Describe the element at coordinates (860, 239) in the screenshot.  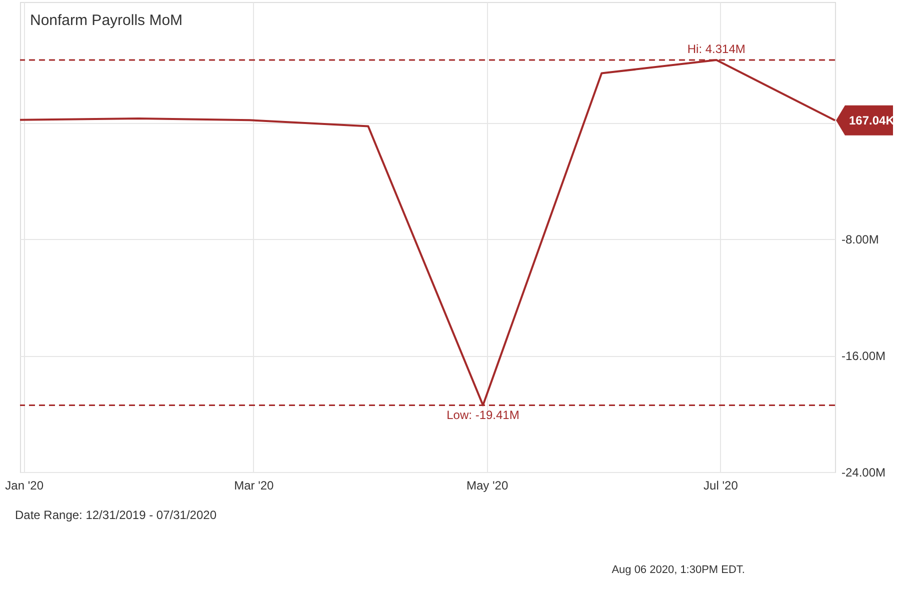
I see `y-tick-label: -8.00M` at that location.